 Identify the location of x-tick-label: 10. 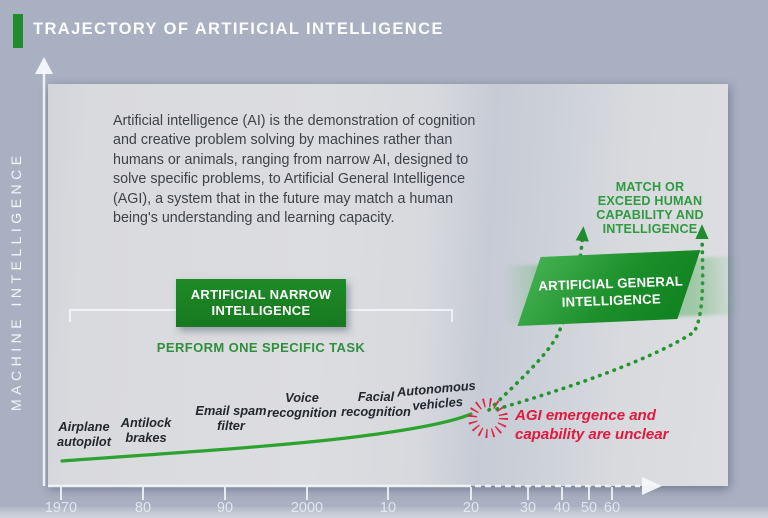
(388, 508).